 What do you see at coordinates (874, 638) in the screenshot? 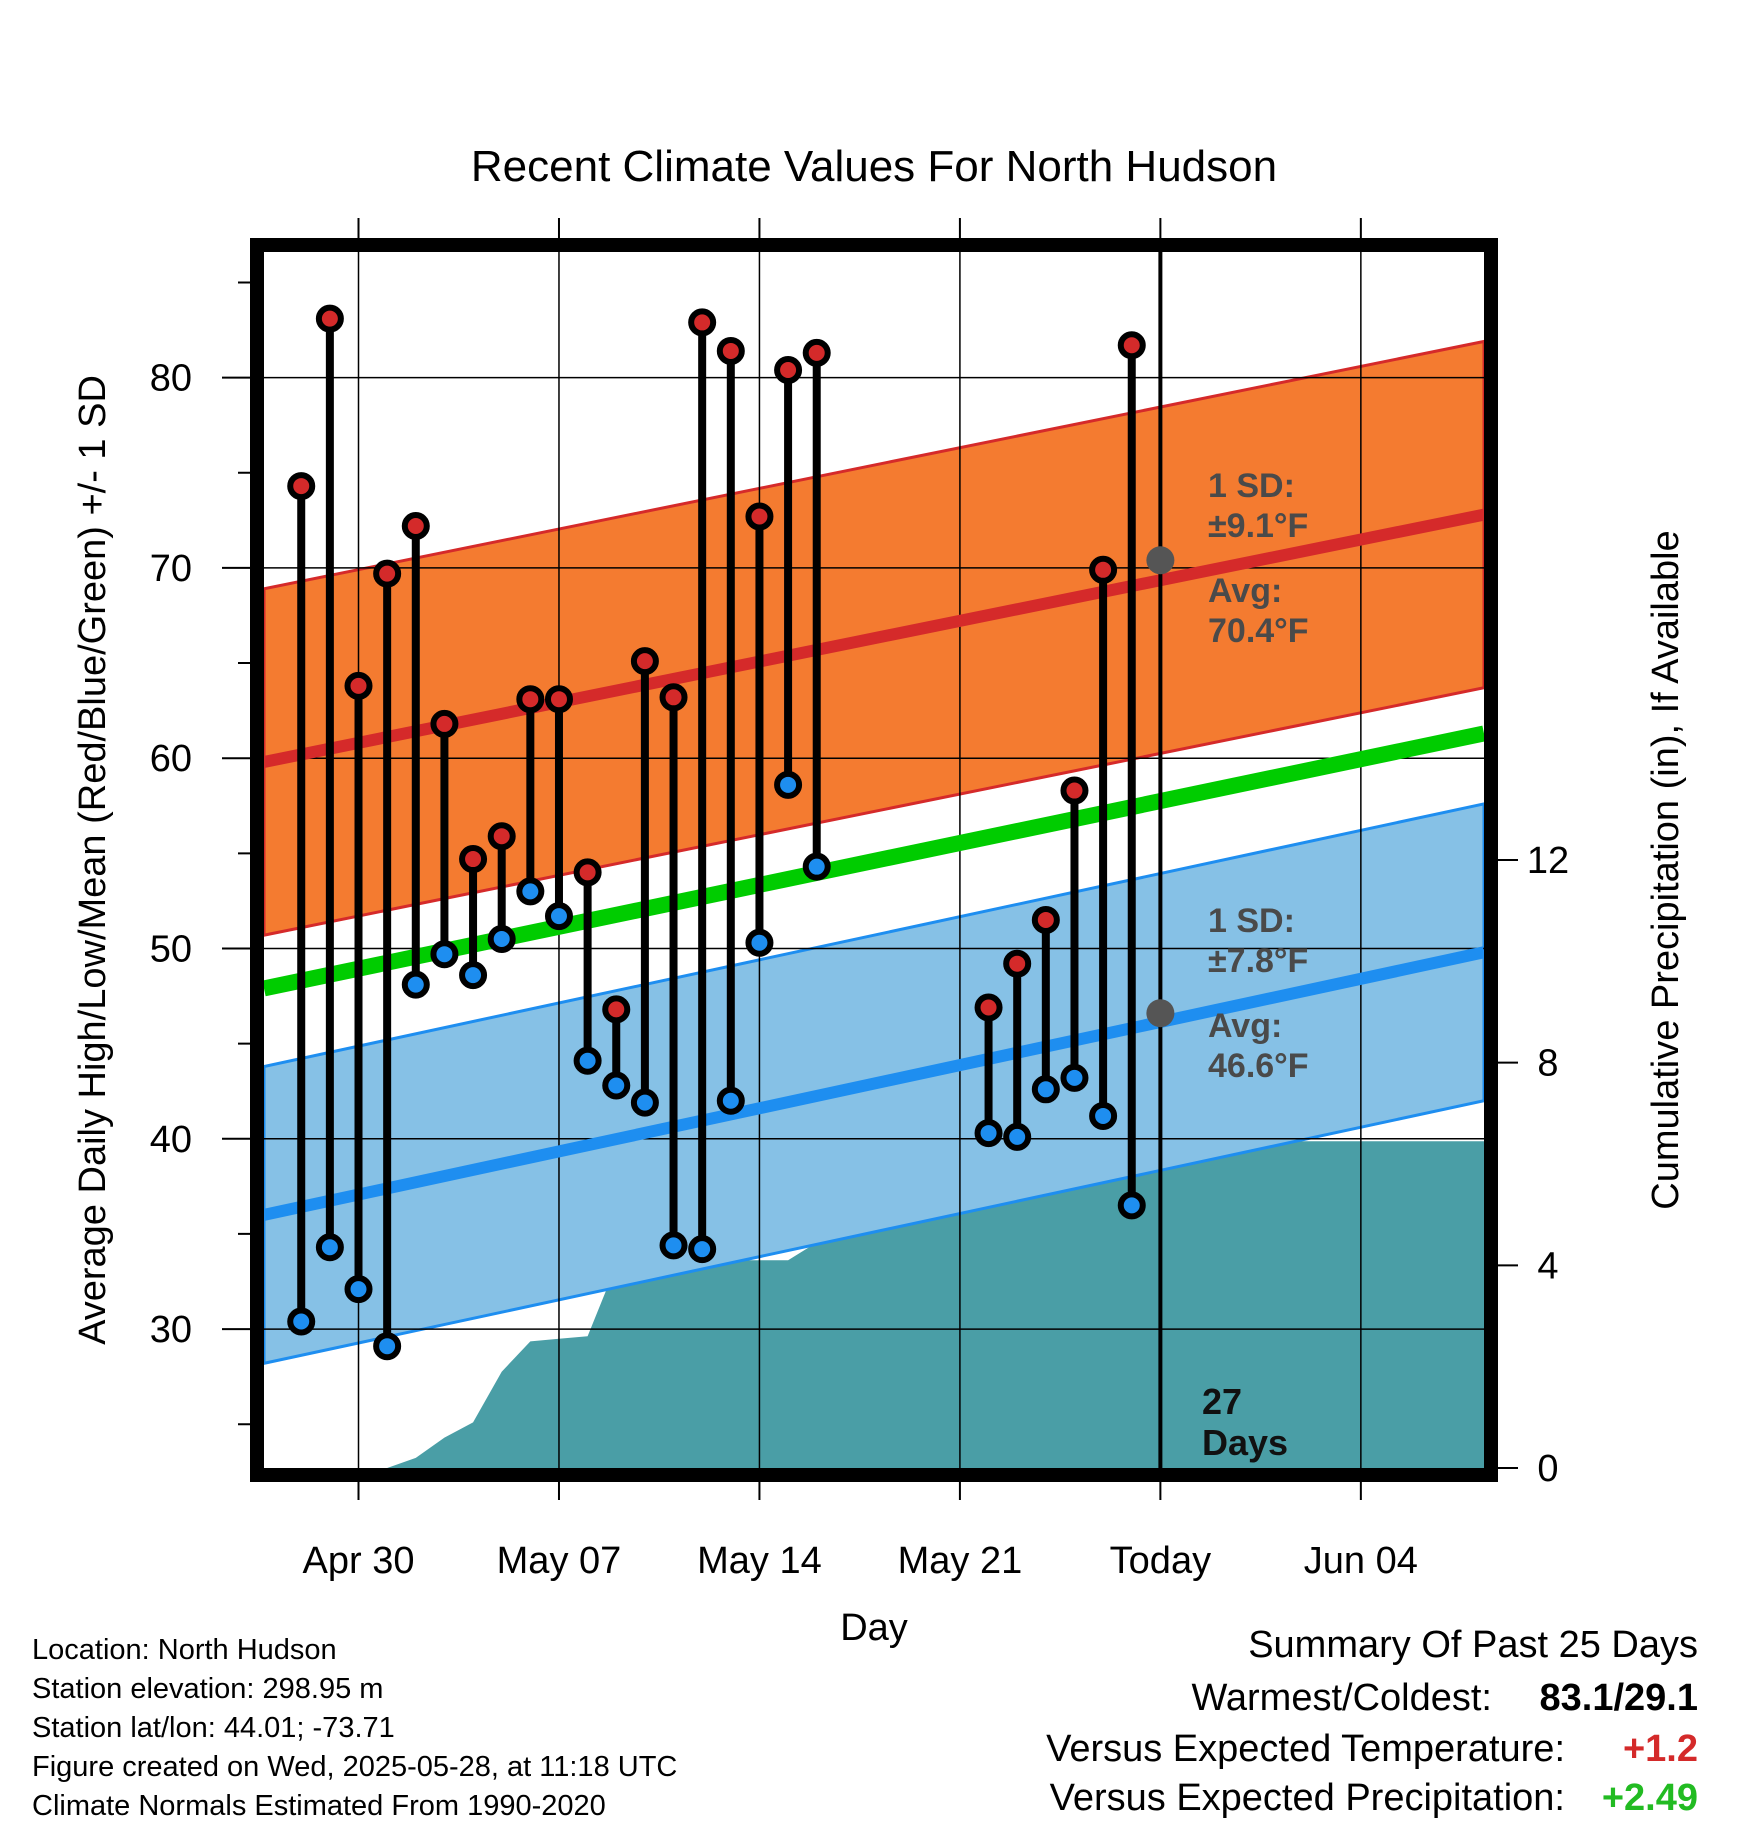
I see `high-normal-line` at bounding box center [874, 638].